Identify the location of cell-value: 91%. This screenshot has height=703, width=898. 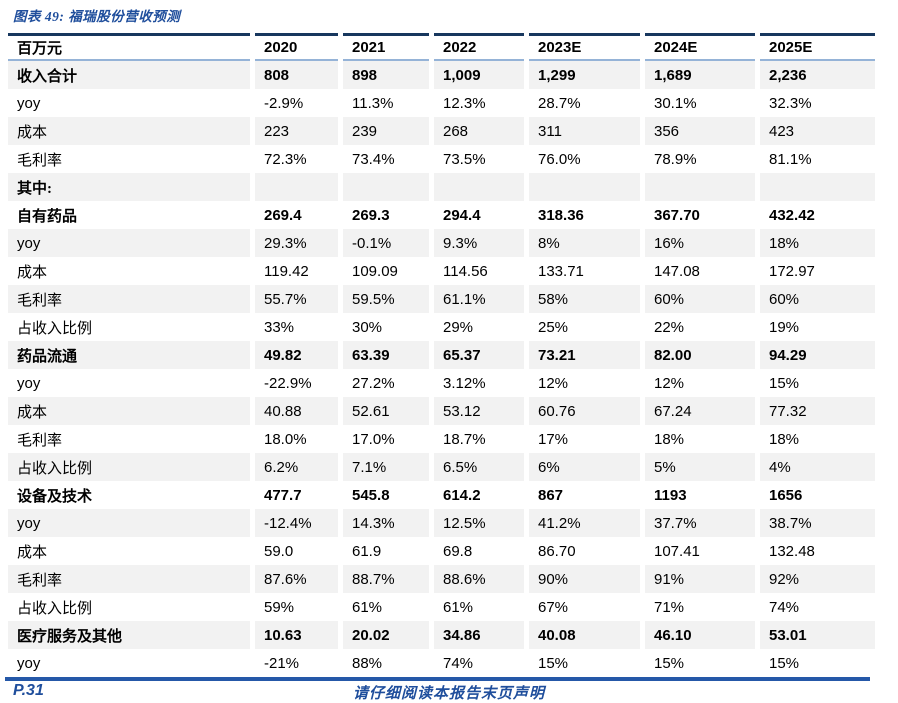
(700, 579).